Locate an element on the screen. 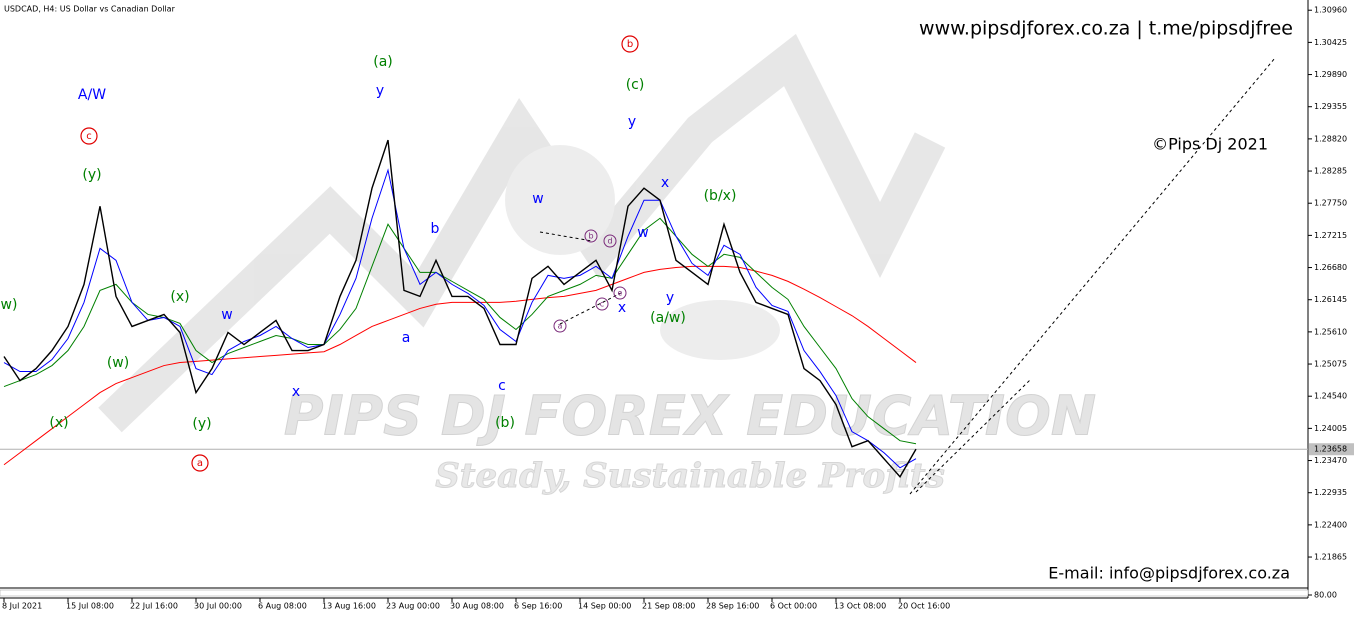  y-tick-label: 1.29890 is located at coordinates (1330, 74).